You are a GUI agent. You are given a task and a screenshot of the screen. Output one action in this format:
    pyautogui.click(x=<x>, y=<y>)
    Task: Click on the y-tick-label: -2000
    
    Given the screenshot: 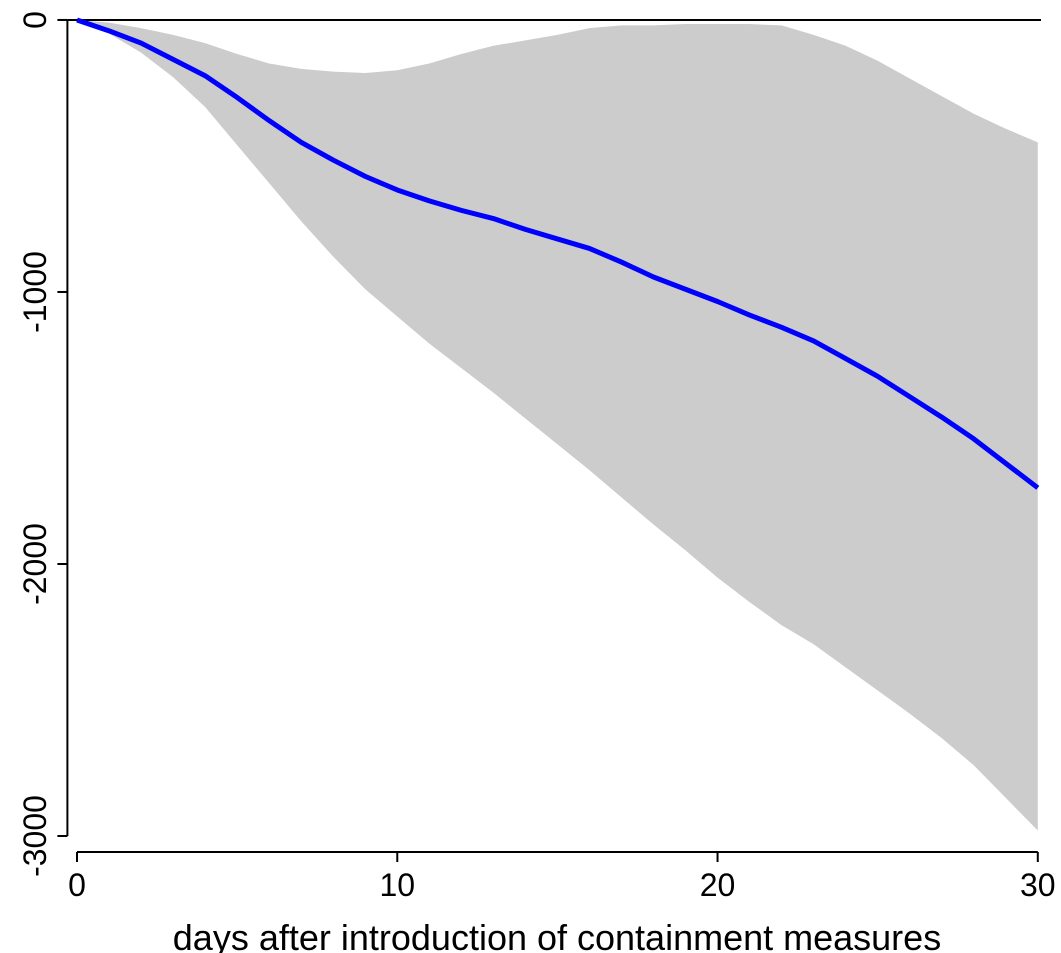 What is the action you would take?
    pyautogui.click(x=35, y=564)
    